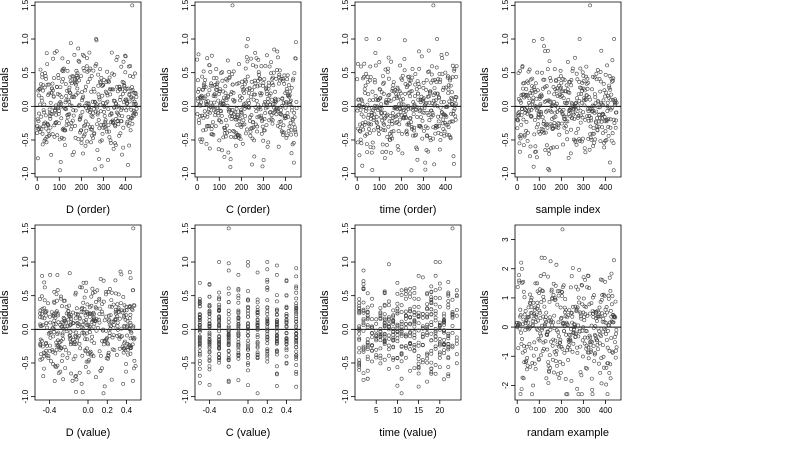 The image size is (800, 450). I want to click on x-tick-label: 0, so click(197, 187).